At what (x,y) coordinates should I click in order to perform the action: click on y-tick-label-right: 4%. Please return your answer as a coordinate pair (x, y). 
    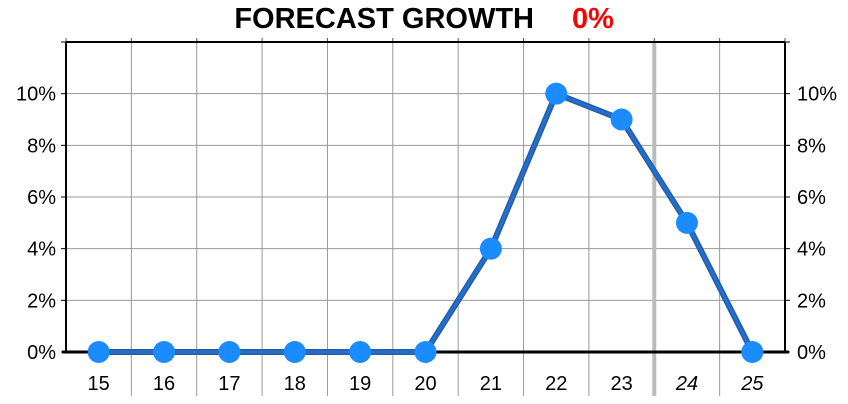
    Looking at the image, I should click on (811, 250).